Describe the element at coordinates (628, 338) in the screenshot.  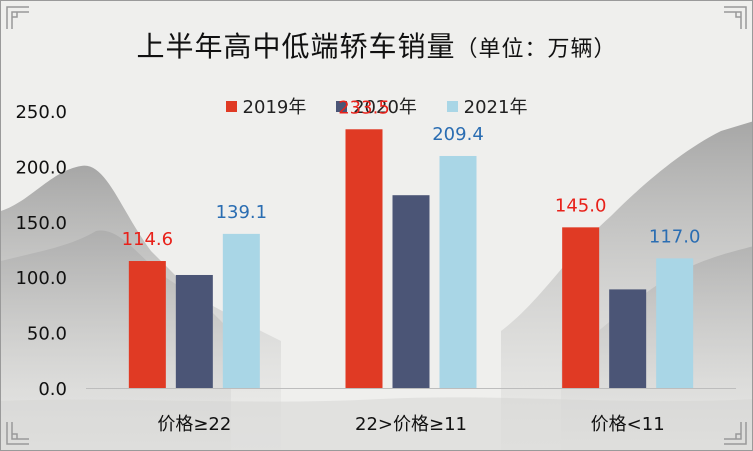
I see `bar-2020年-2` at that location.